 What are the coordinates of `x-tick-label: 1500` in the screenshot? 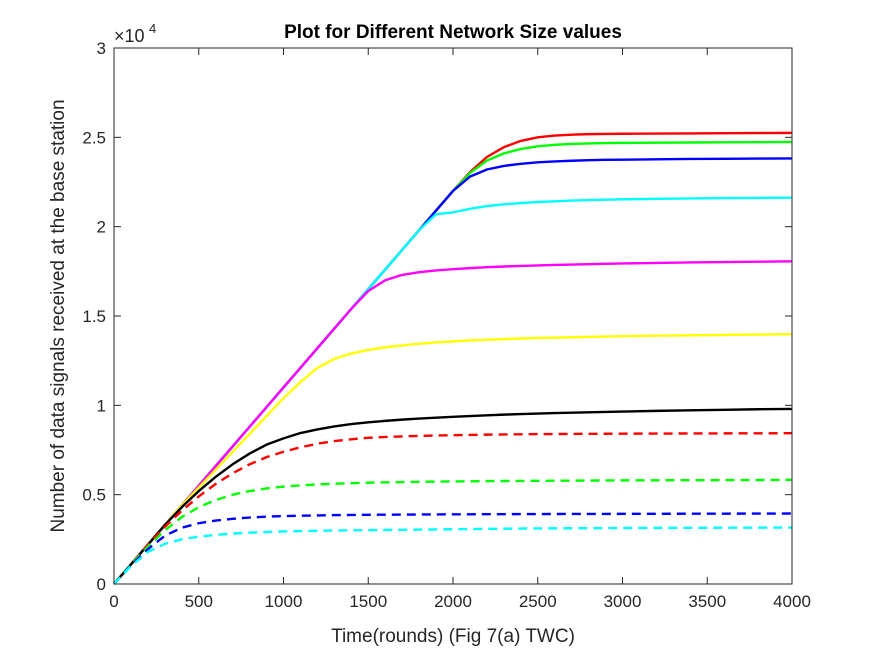 It's located at (368, 601).